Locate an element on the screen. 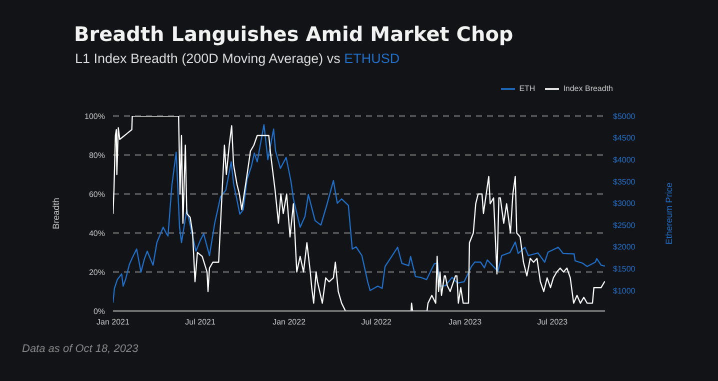 The height and width of the screenshot is (381, 718). x-tick-label: Jan 2023 is located at coordinates (465, 322).